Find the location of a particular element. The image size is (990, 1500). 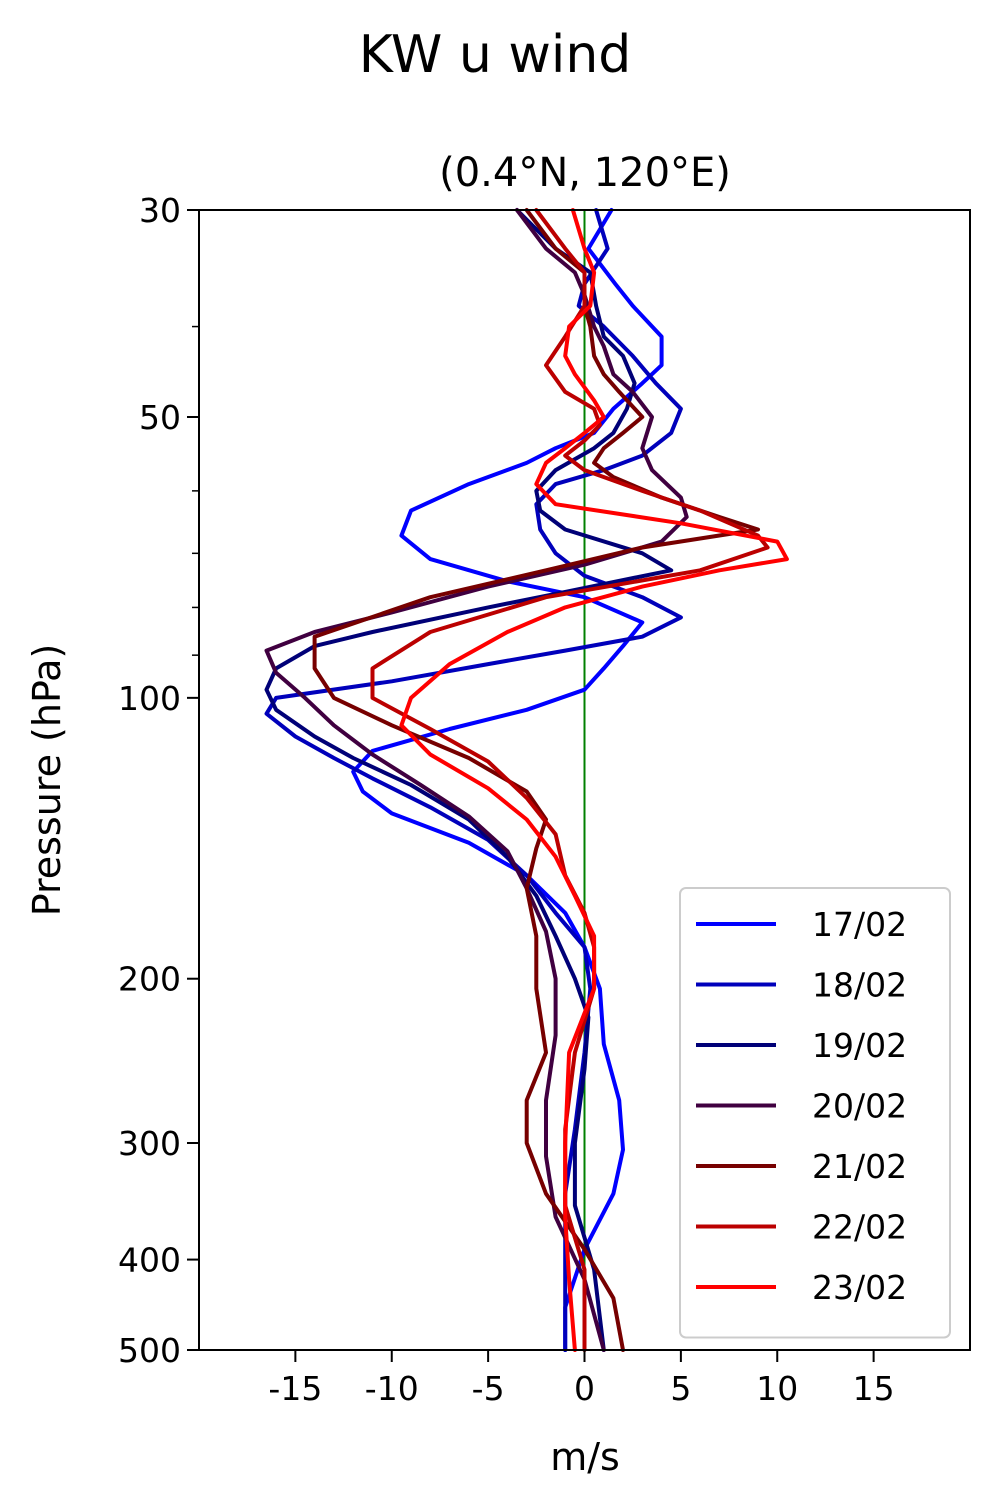

x-axis-label: m/s is located at coordinates (585, 1457).